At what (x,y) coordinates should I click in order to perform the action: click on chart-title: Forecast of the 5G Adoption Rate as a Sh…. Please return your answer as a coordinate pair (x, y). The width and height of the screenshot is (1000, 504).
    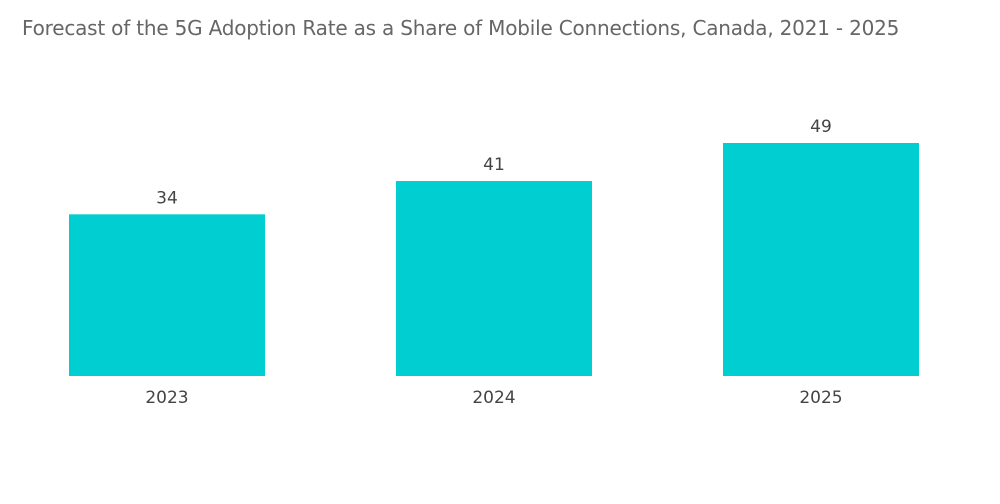
    Looking at the image, I should click on (461, 28).